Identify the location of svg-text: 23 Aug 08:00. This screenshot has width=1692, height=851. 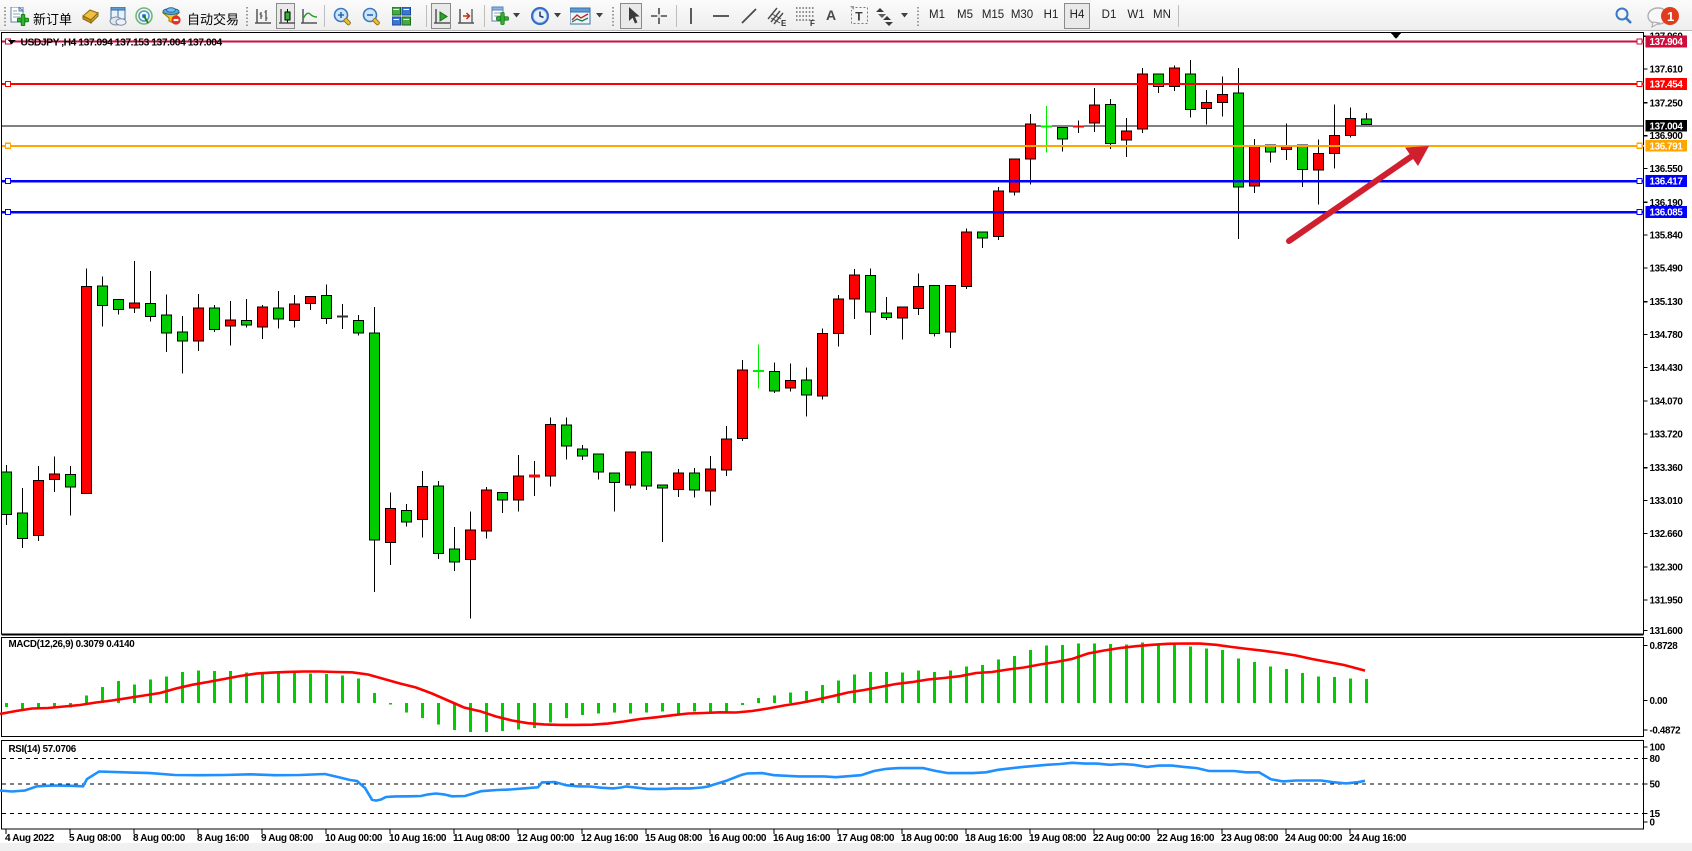
(1250, 838).